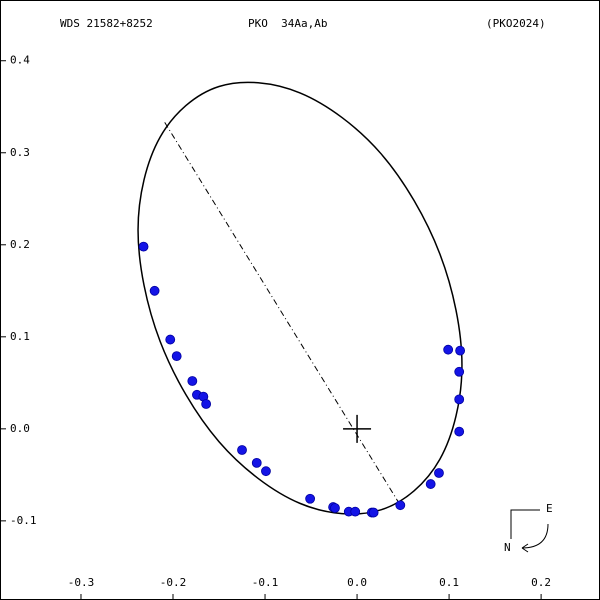  What do you see at coordinates (20, 60) in the screenshot?
I see `y-tick-label: 0.4` at bounding box center [20, 60].